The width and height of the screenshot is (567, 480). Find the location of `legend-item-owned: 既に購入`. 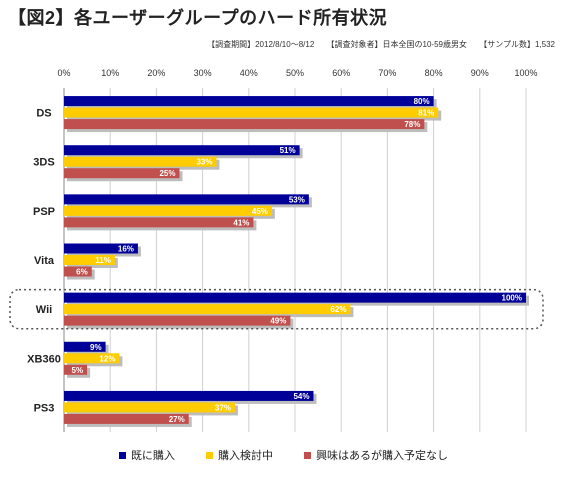

legend-item-owned: 既に購入 is located at coordinates (146, 455).